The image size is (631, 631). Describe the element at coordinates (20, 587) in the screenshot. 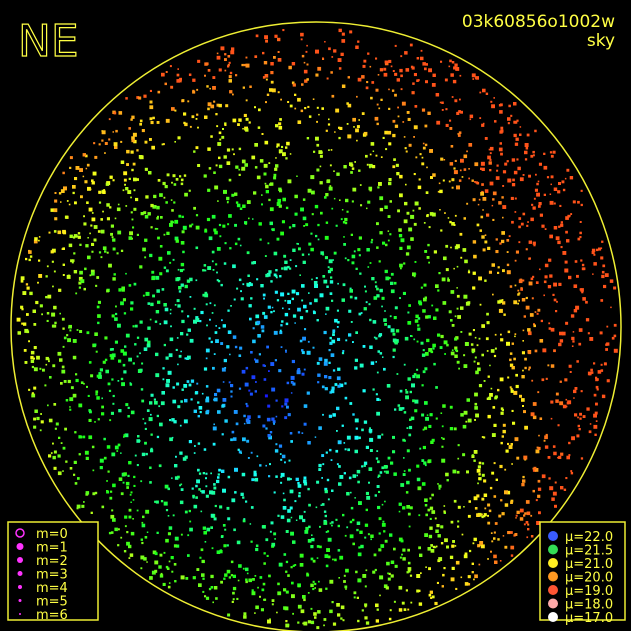

I see `magnitude-marker` at that location.